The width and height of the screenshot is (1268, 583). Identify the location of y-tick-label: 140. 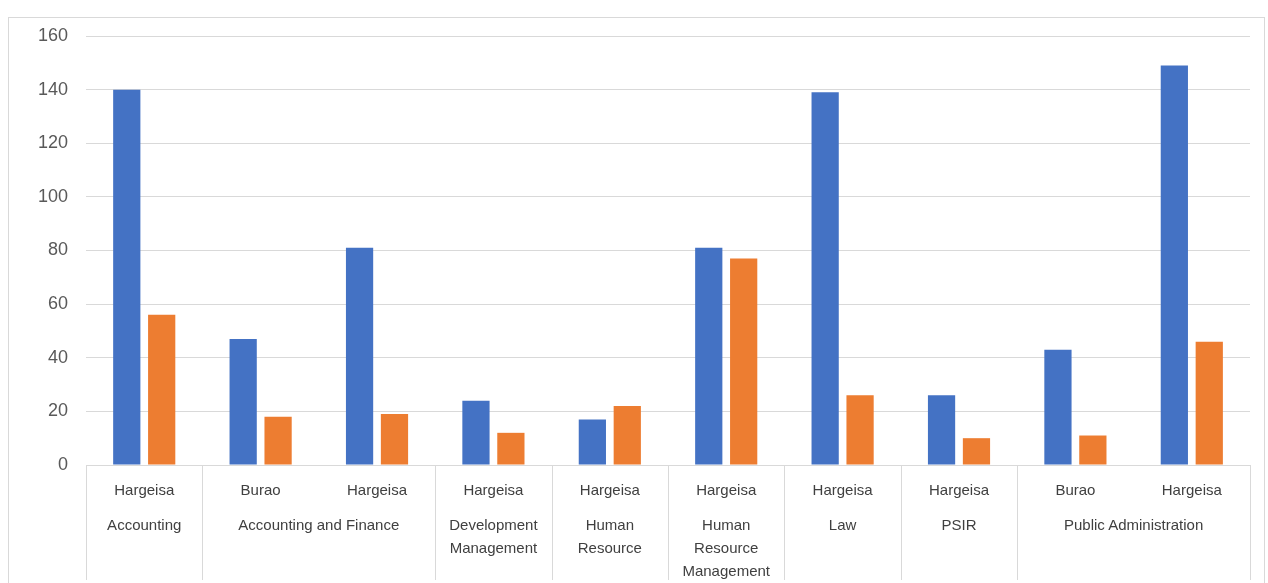
(53, 88).